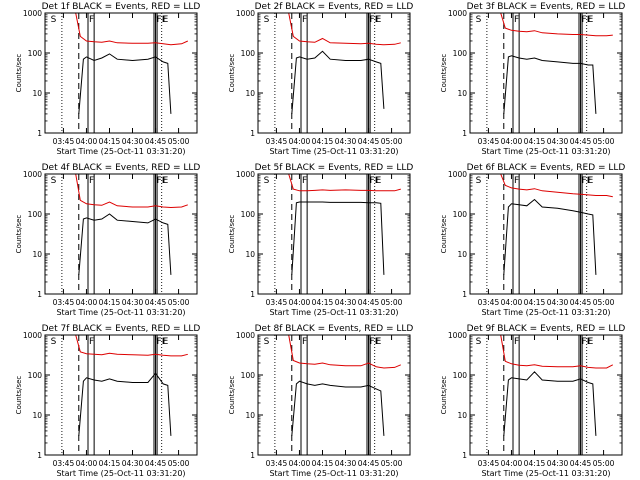 The image size is (640, 480). Describe the element at coordinates (121, 329) in the screenshot. I see `panel-title: Det 7f BLACK = Events, RED = LLD` at that location.